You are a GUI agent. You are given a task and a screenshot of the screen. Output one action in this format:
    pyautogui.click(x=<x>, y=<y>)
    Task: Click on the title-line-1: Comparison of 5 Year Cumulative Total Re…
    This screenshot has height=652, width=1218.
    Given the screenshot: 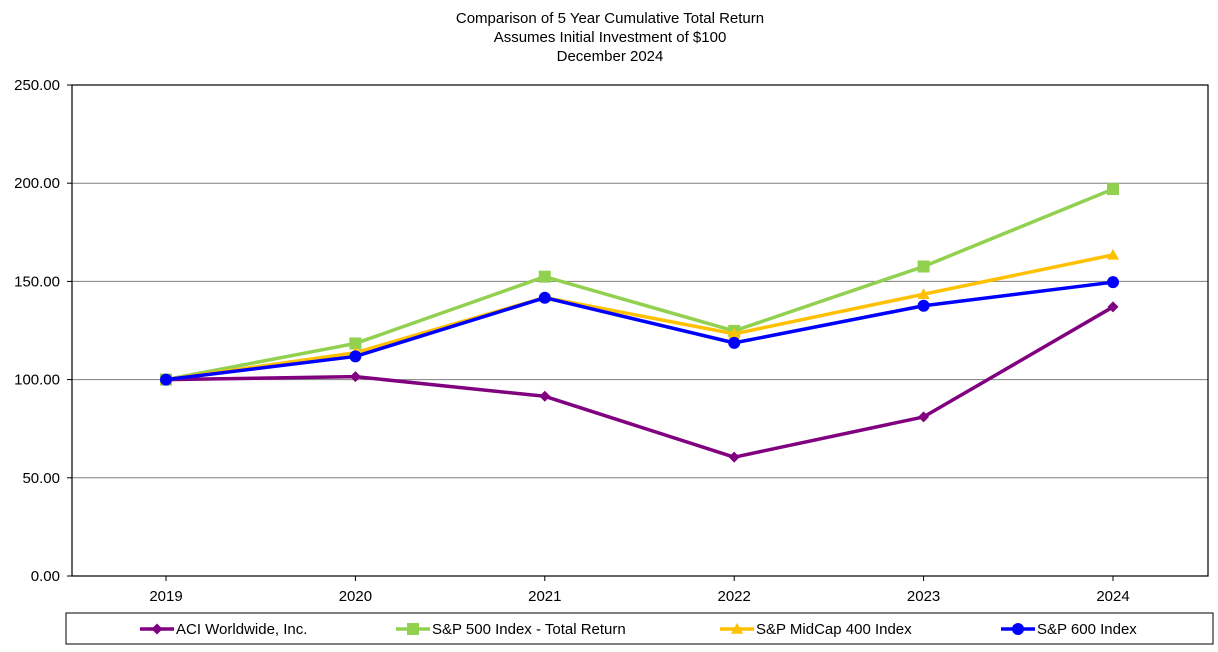 What is the action you would take?
    pyautogui.click(x=610, y=18)
    